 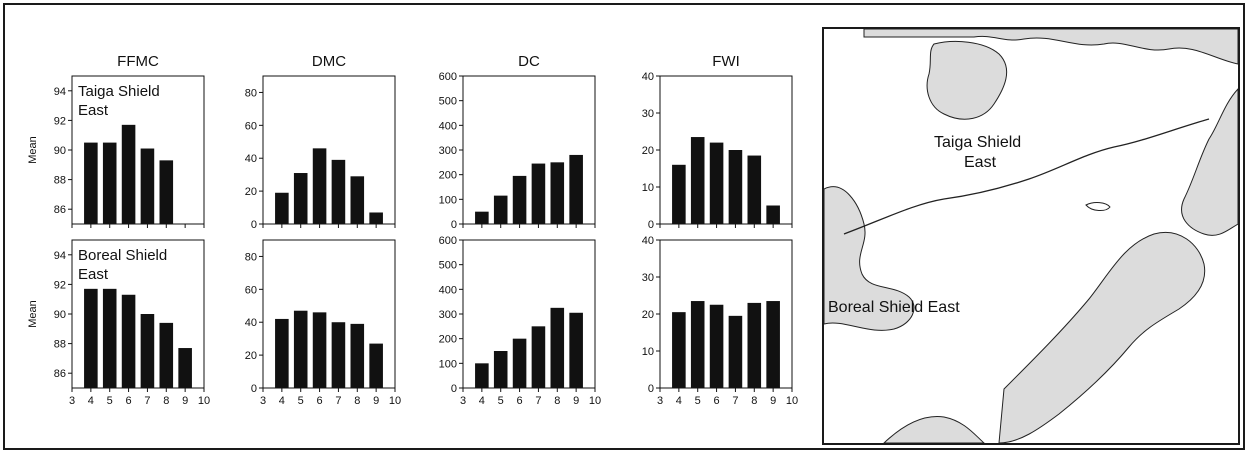 What do you see at coordinates (448, 151) in the screenshot?
I see `y-tick-label: 300` at bounding box center [448, 151].